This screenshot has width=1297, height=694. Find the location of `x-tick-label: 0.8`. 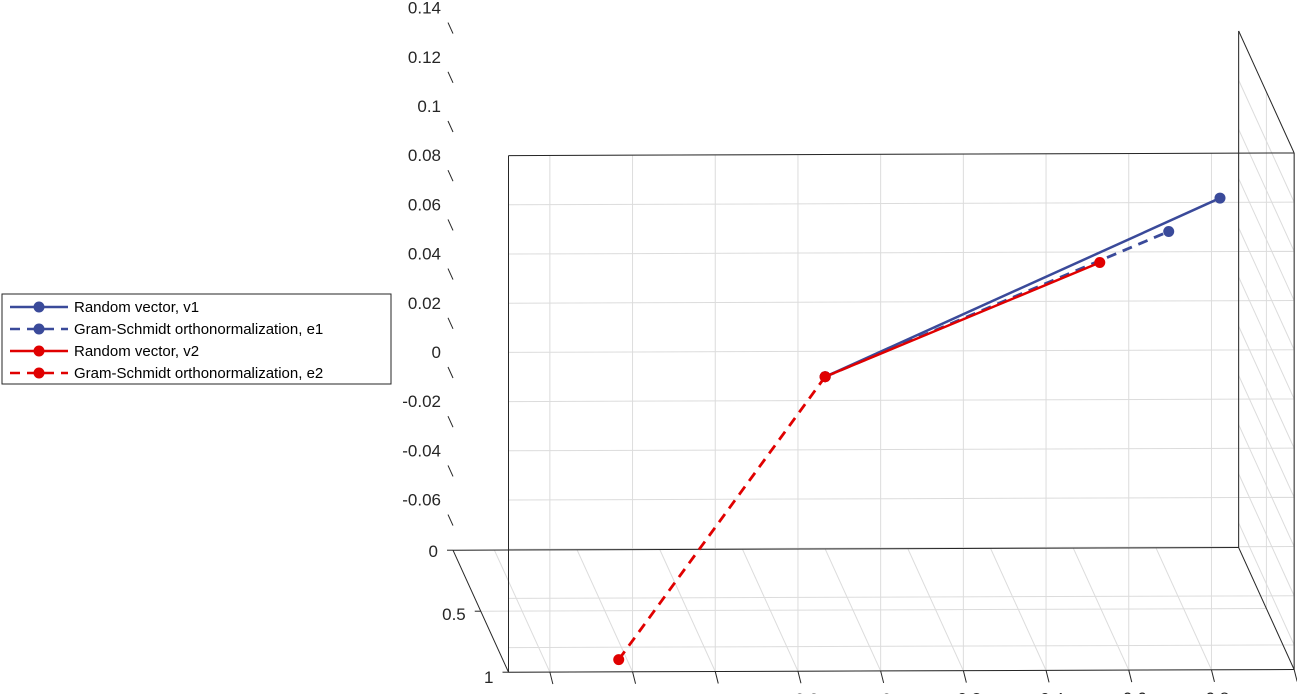

x-tick-label: 0.8 is located at coordinates (1218, 691).